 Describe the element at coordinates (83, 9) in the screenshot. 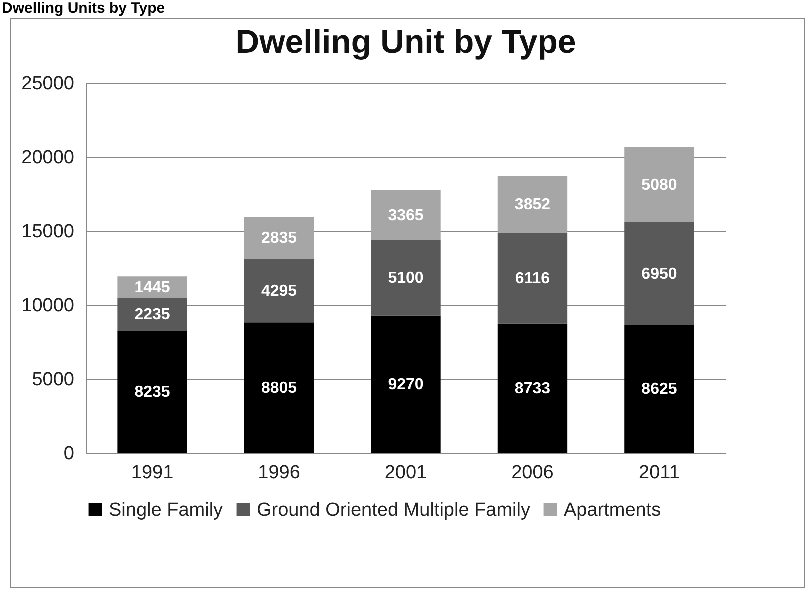

I see `text: Dwelling Units by Type` at that location.